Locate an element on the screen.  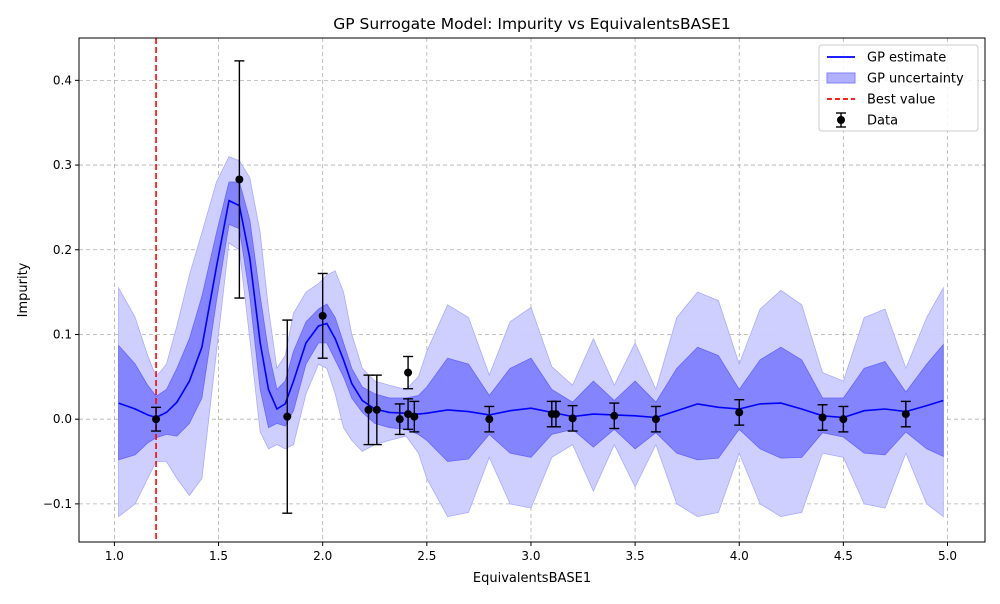
x-axis-label: EquivalentsBASE1 is located at coordinates (532, 578).